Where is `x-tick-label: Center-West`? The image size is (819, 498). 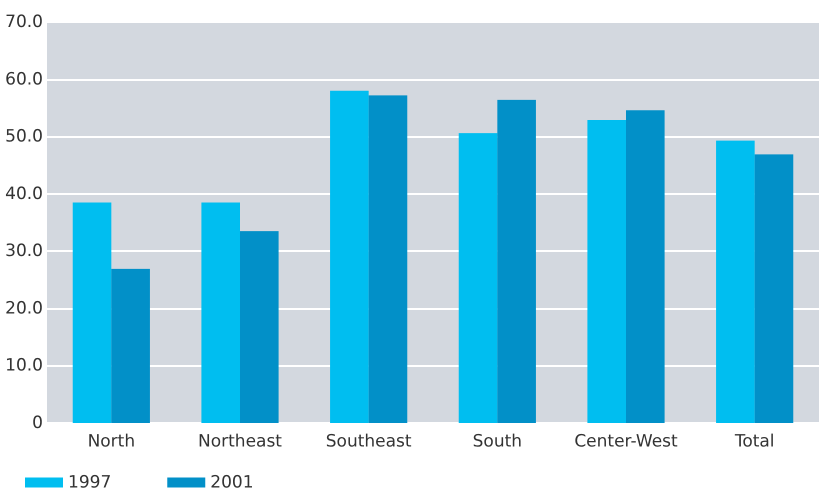
x-tick-label: Center-West is located at coordinates (626, 442).